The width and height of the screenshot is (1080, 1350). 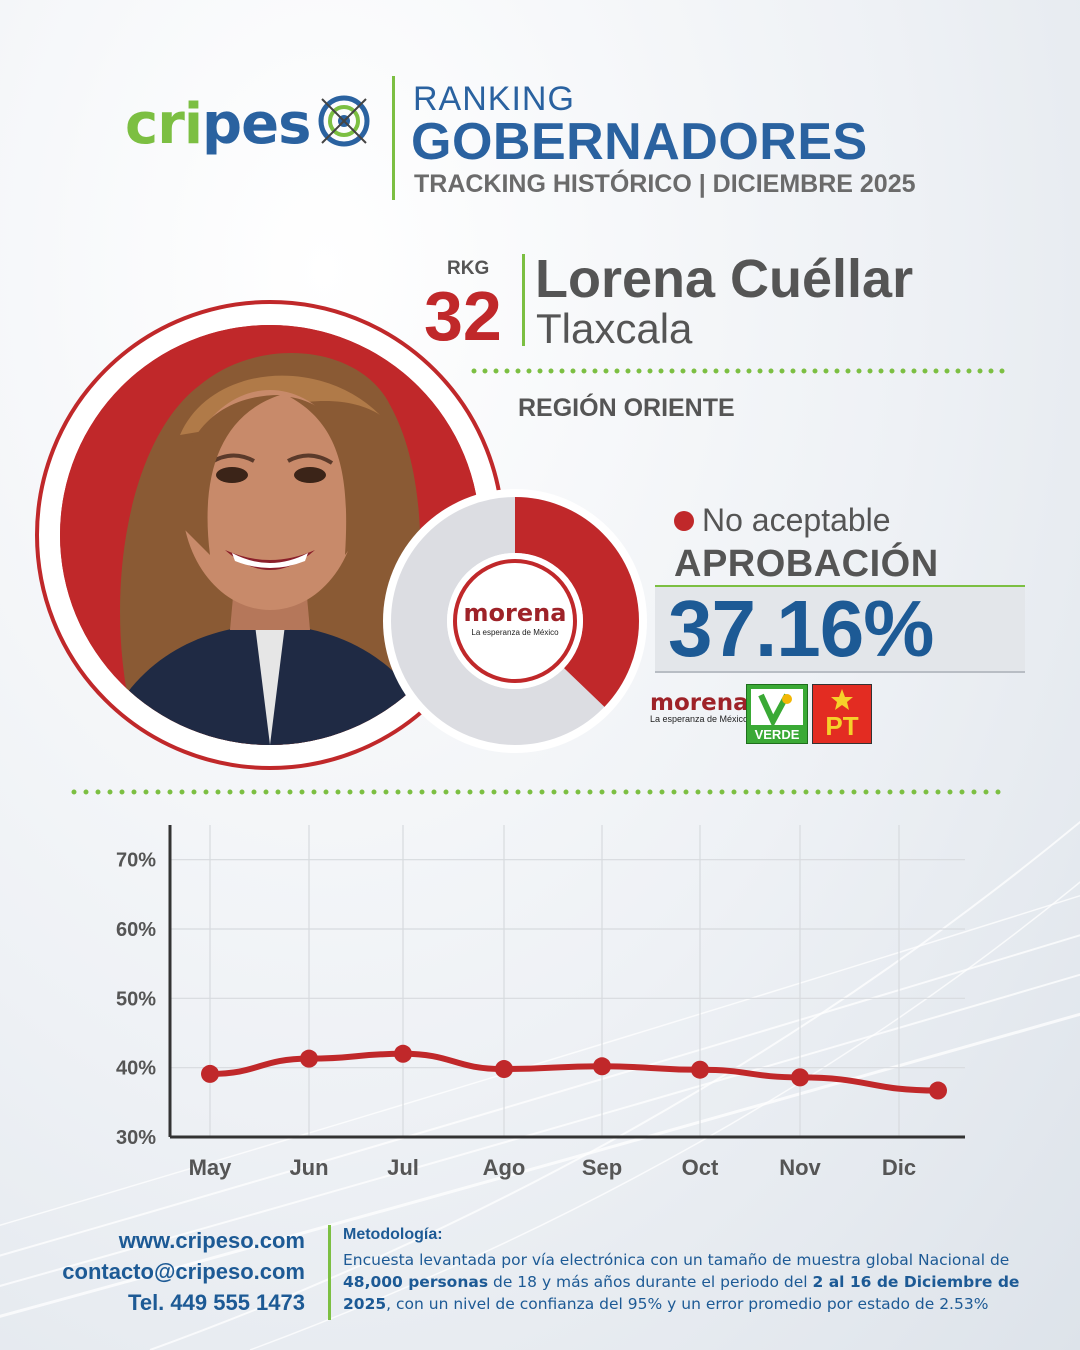 I want to click on x-tick-label: Jun, so click(x=308, y=1167).